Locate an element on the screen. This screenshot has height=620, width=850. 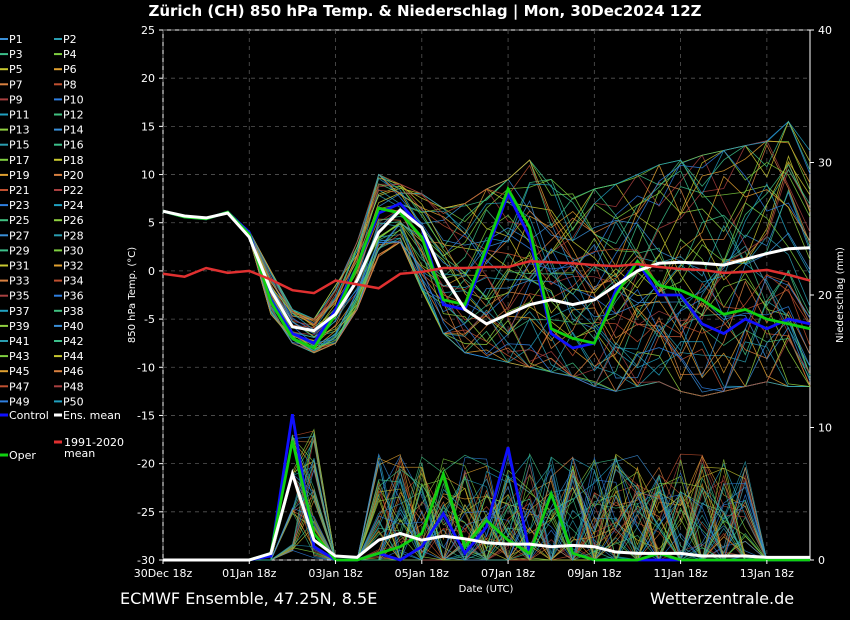
y-right-tick-label: 0 is located at coordinates (821, 560).